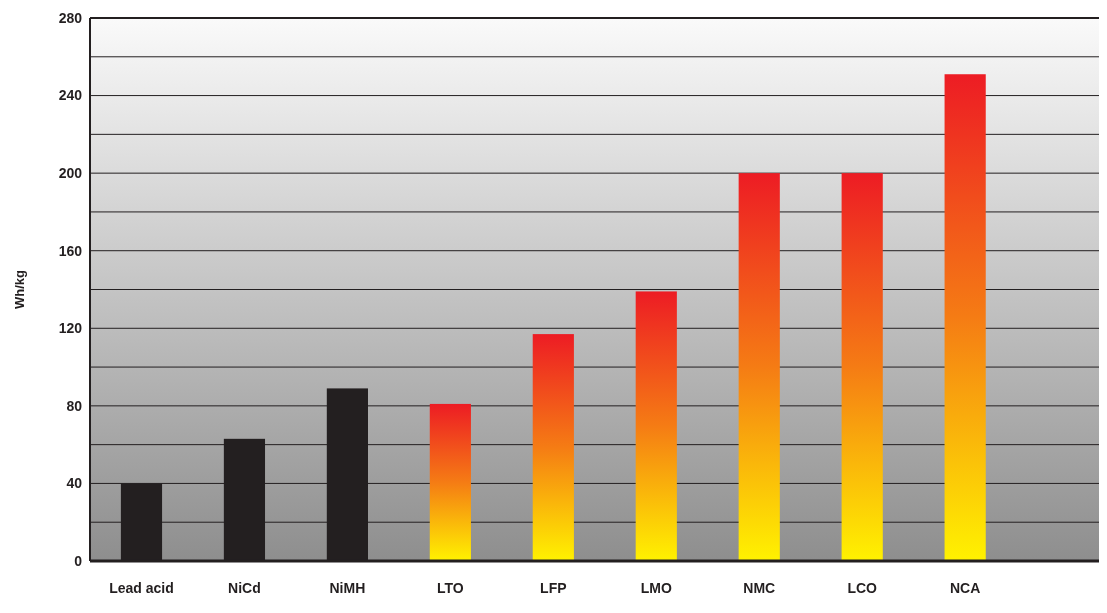 The image size is (1107, 613). What do you see at coordinates (141, 588) in the screenshot?
I see `x-tick-label: Lead acid` at bounding box center [141, 588].